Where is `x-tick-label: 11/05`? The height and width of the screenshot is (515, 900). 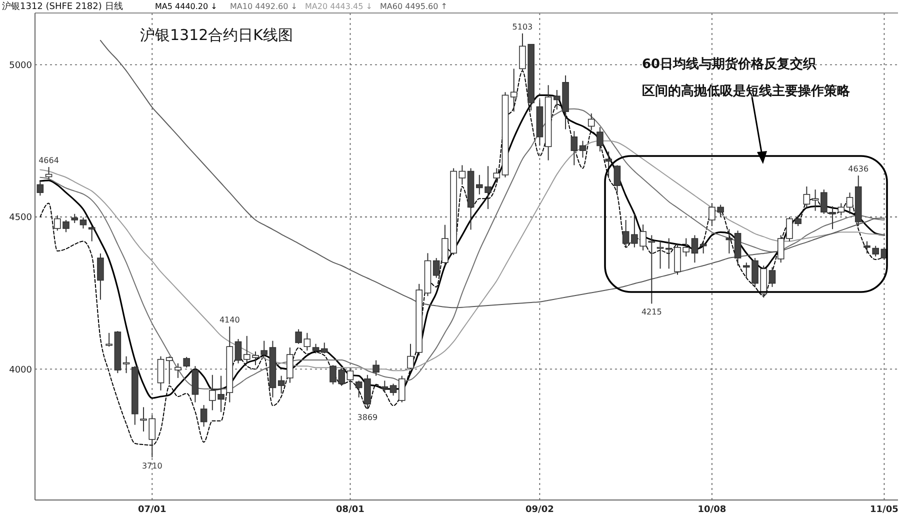
x-tick-label: 11/05 is located at coordinates (884, 510).